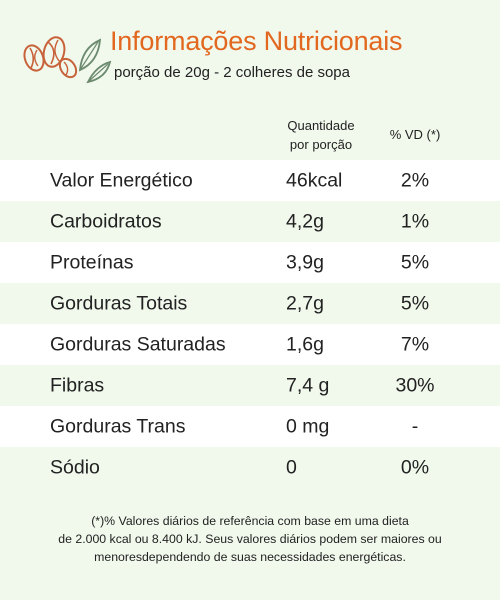  What do you see at coordinates (75, 467) in the screenshot?
I see `nutrient-name: Sódio` at bounding box center [75, 467].